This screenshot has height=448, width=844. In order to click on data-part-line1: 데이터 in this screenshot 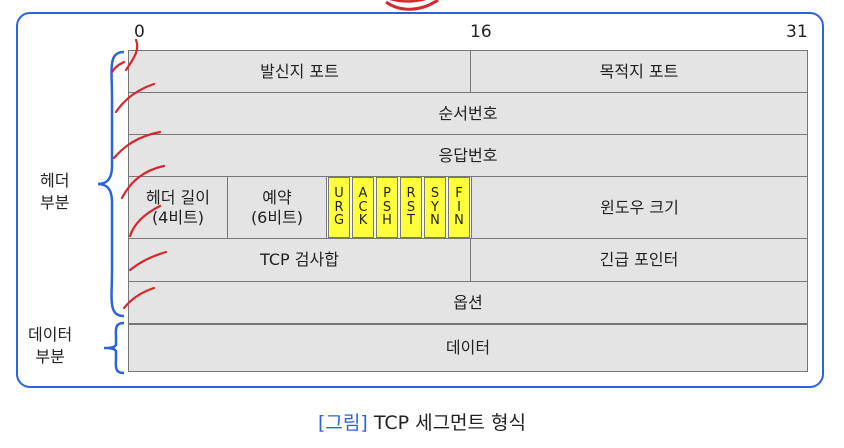, I will do `click(50, 334)`.